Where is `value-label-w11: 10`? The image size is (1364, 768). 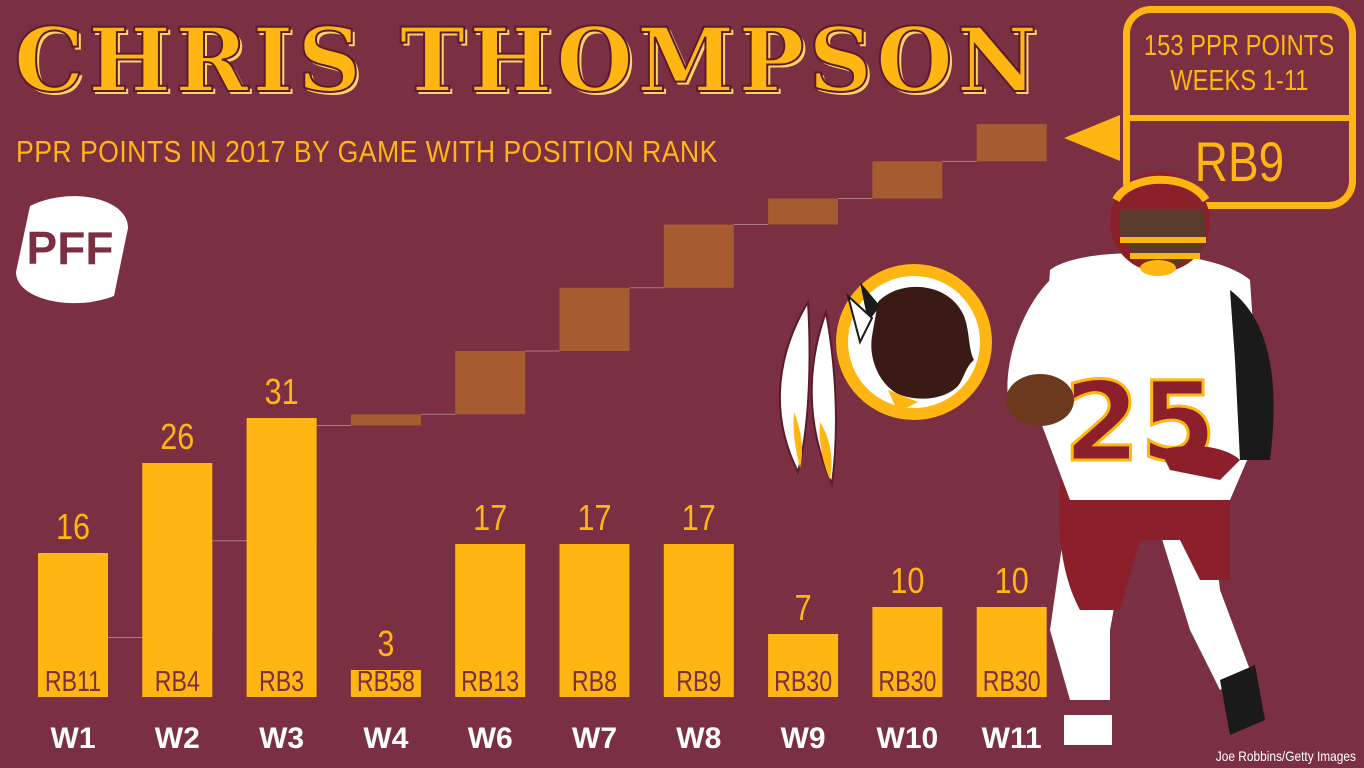 value-label-w11: 10 is located at coordinates (1012, 582).